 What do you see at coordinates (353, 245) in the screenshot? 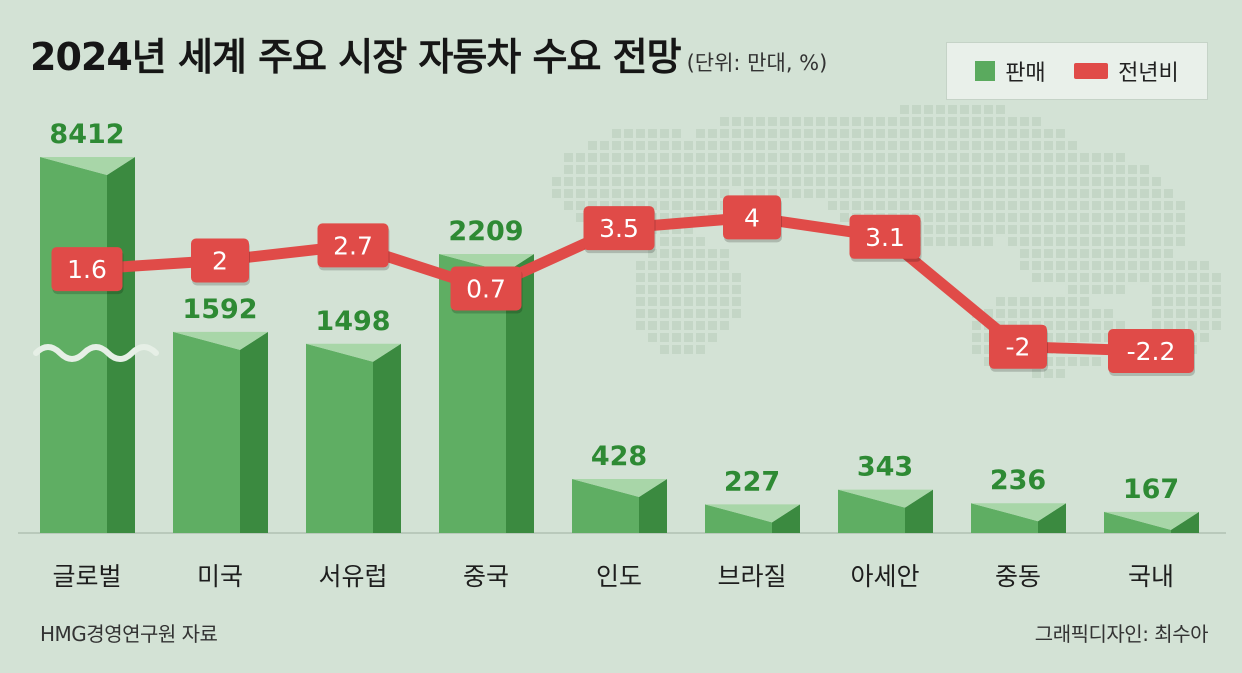
I see `yoy-value-label: 2.7` at bounding box center [353, 245].